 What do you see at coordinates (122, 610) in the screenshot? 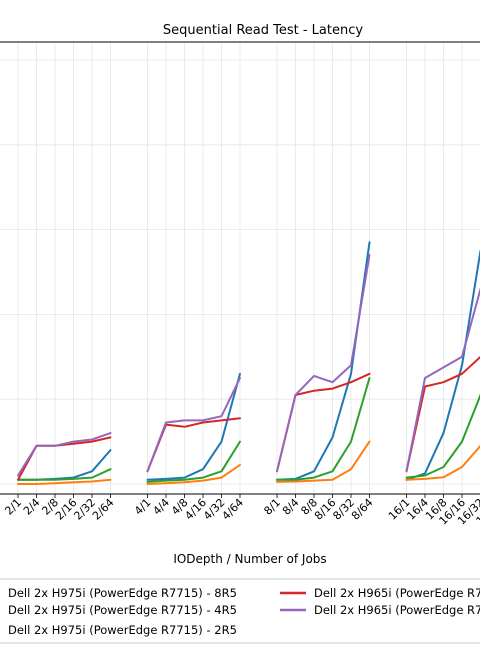
I see `legend-entry: Dell 2x H975i (PowerEdge R7715) - 4R5` at bounding box center [122, 610].